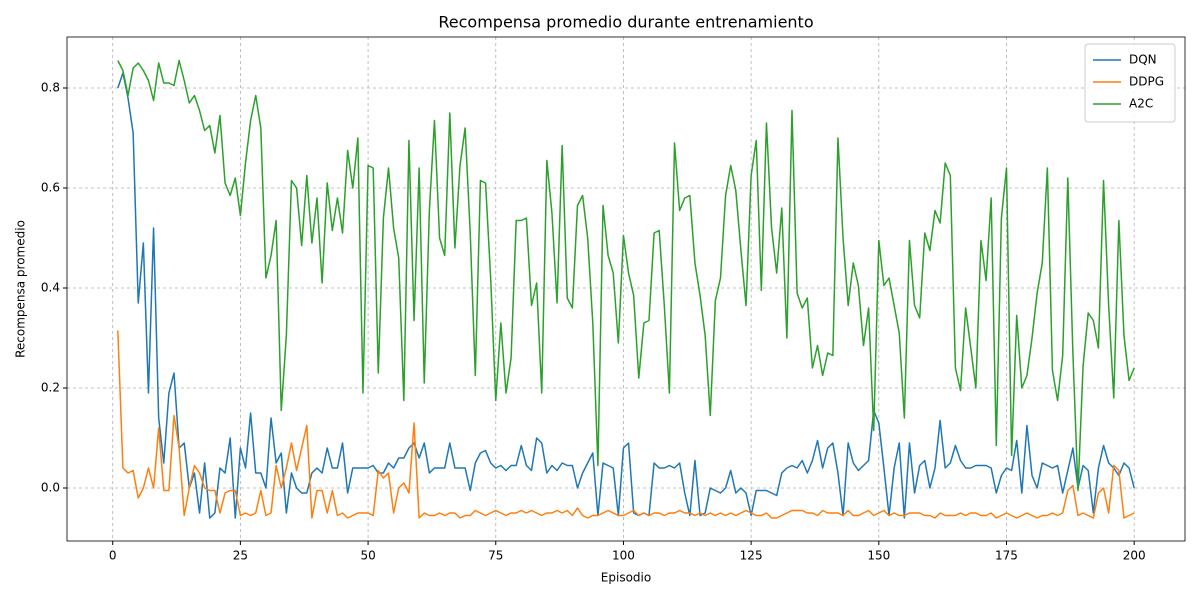 The image size is (1200, 600). I want to click on y-tick-label: 0.2, so click(50, 388).